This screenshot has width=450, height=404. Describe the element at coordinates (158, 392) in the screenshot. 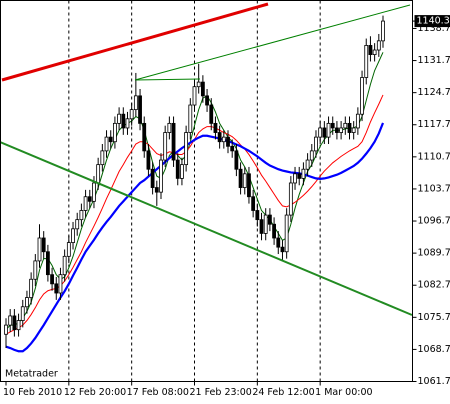

I see `x-tick-label: 17 Feb 08:00` at that location.